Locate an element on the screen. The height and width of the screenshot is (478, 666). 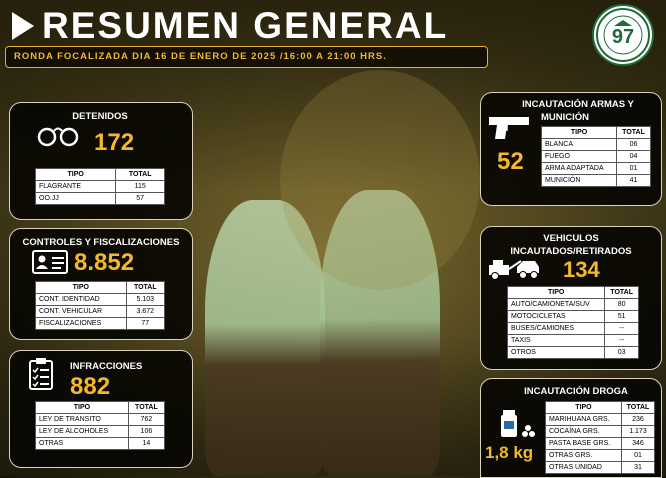
controles-total: 8.852 is located at coordinates (104, 262).